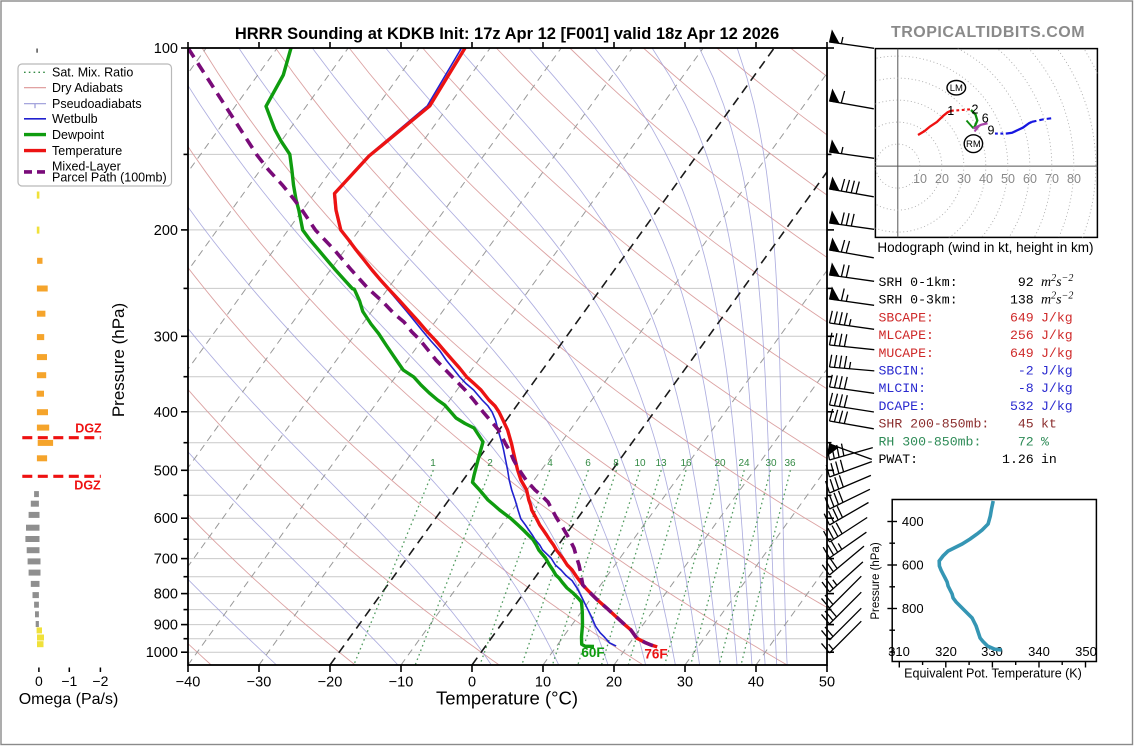 The height and width of the screenshot is (753, 1134). Describe the element at coordinates (1039, 651) in the screenshot. I see `svg-text: 340` at that location.